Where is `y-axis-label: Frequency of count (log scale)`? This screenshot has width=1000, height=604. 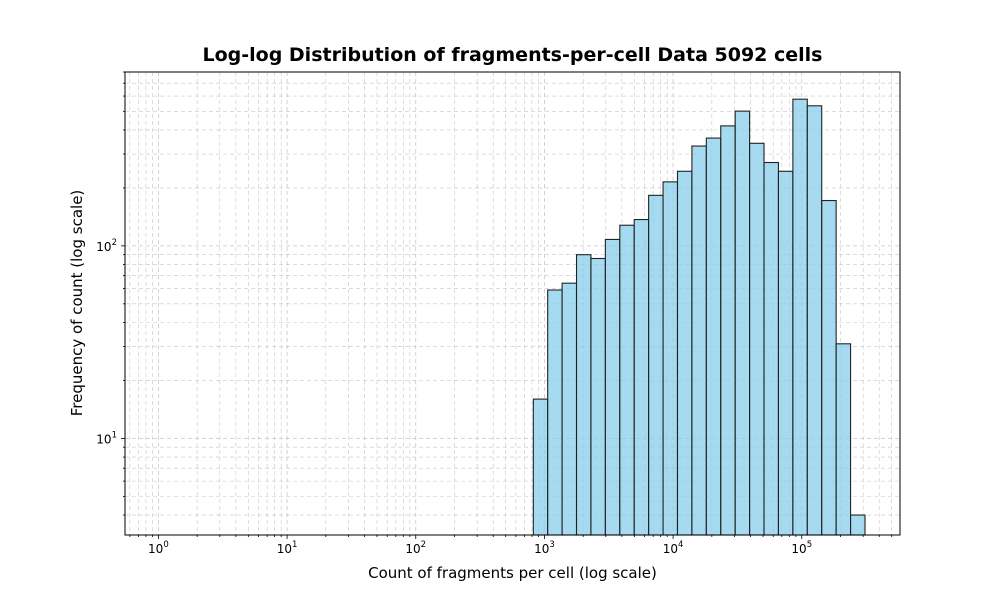 y-axis-label: Frequency of count (log scale) is located at coordinates (77, 303).